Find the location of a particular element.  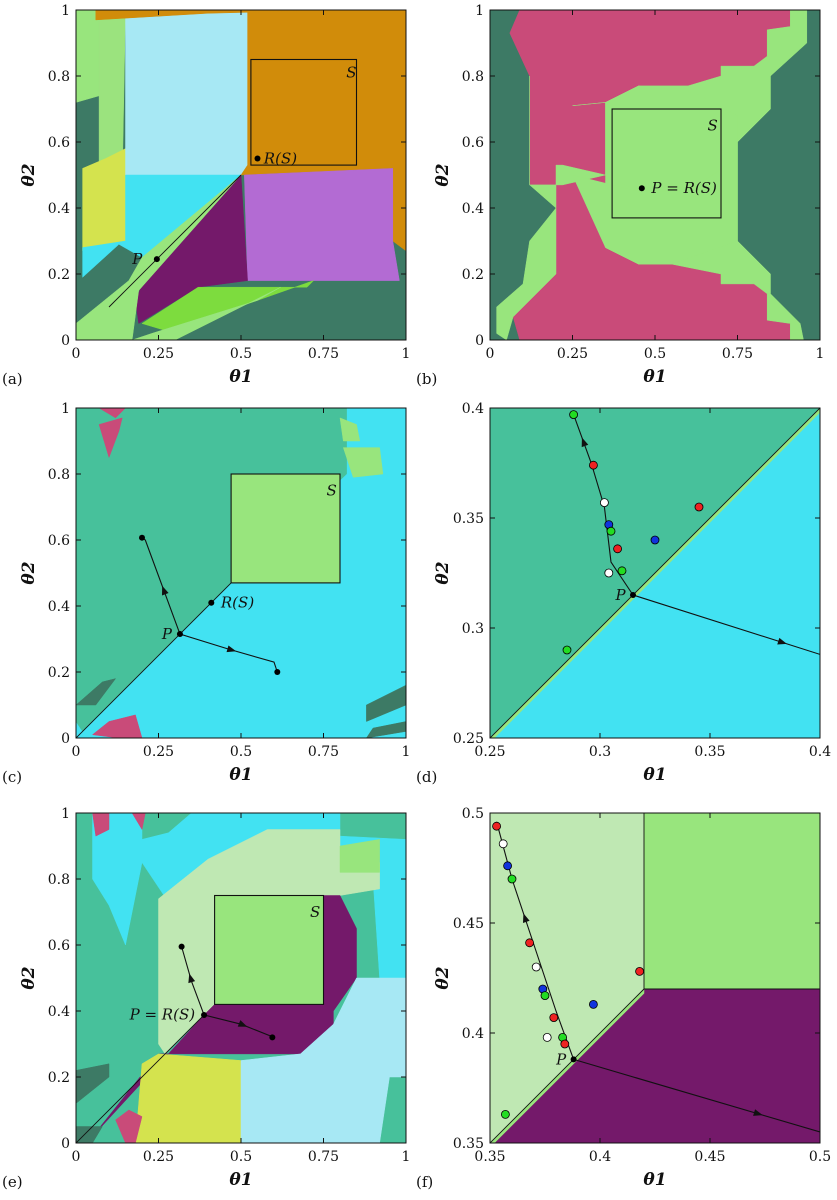

x-tick-label-f-3: 0.5 is located at coordinates (820, 1157).